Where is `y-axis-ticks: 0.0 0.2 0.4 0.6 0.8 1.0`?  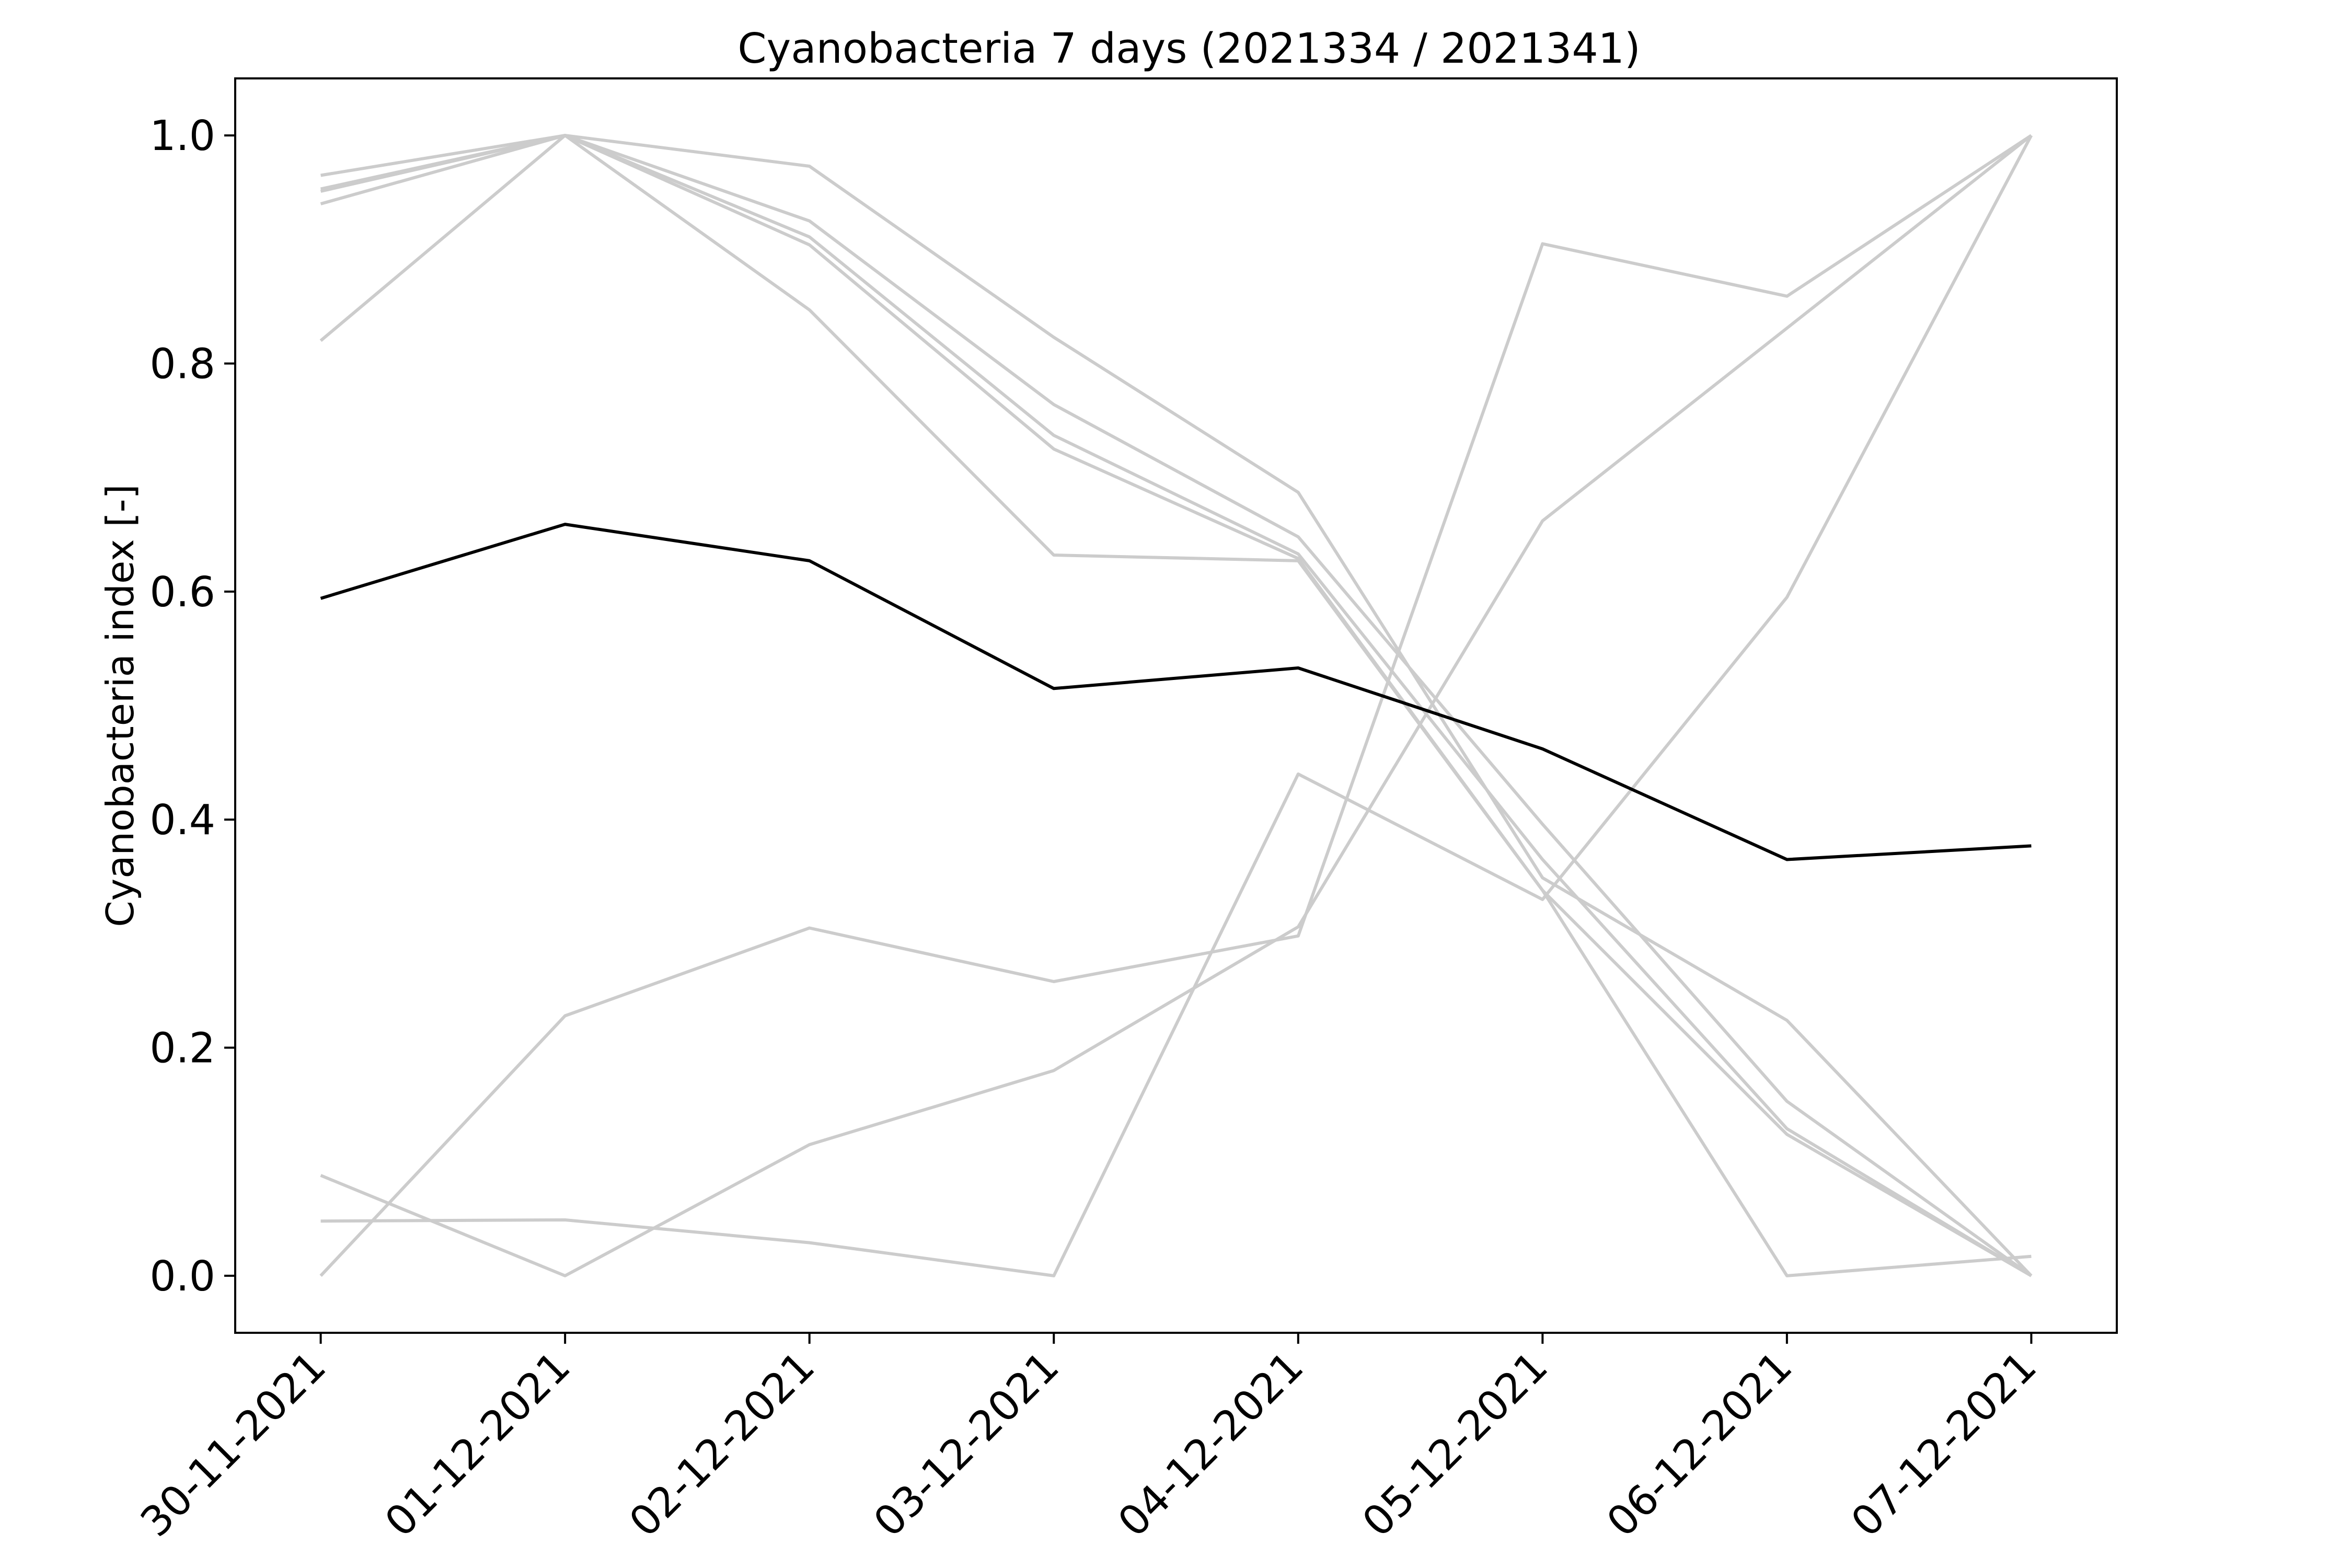 y-axis-ticks: 0.0 0.2 0.4 0.6 0.8 1.0 is located at coordinates (192, 706).